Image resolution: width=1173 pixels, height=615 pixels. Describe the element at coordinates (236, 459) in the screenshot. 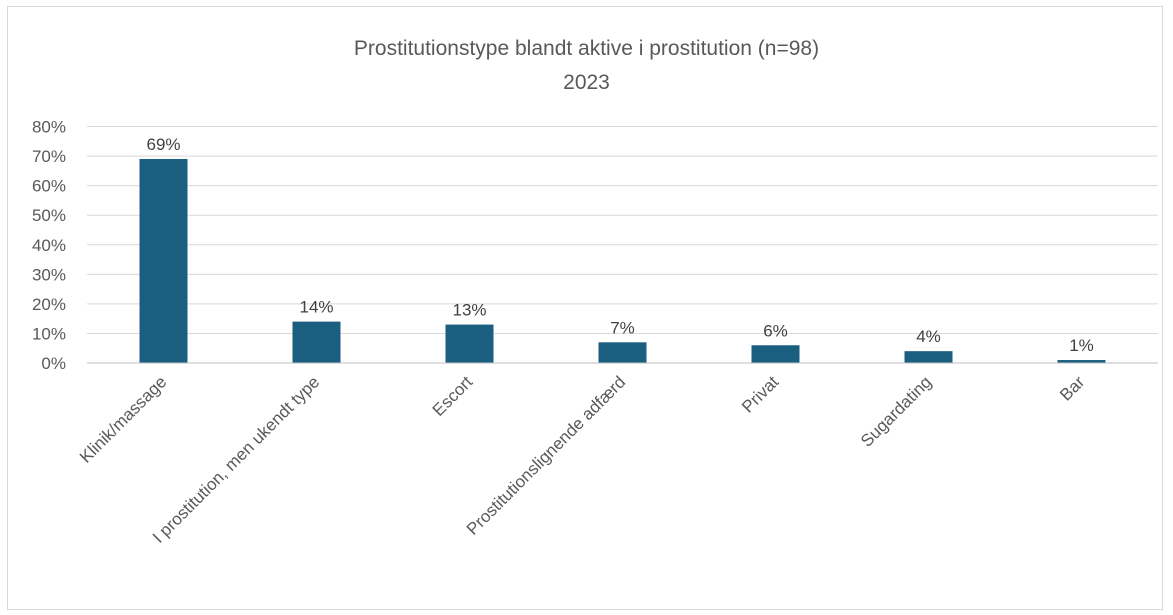

I see `category-label: I prostitution, men ukendt type` at that location.